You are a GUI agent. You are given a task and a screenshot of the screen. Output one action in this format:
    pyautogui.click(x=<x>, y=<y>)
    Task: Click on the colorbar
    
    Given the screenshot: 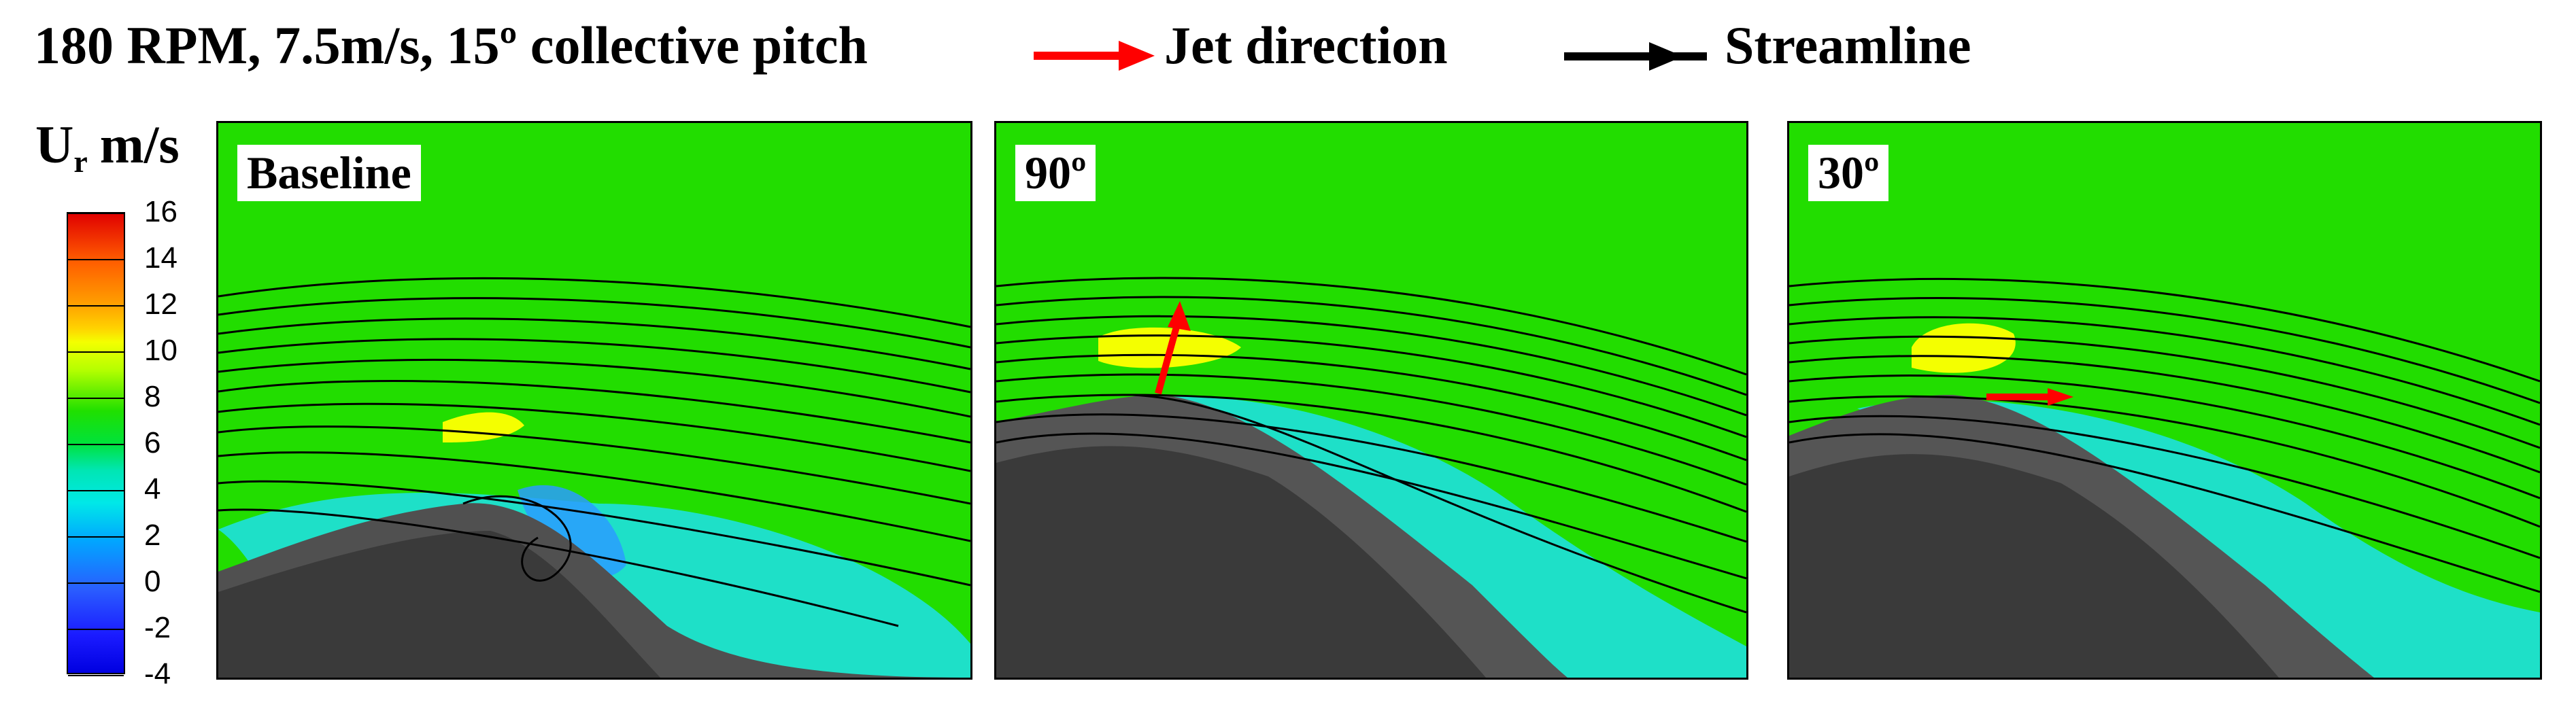 What is the action you would take?
    pyautogui.click(x=96, y=444)
    